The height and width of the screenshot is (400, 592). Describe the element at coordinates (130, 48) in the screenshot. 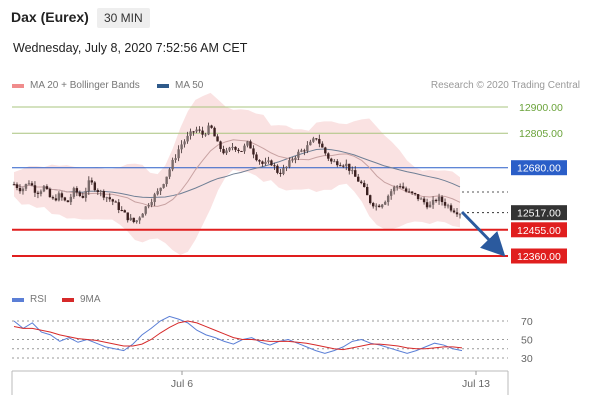

I see `timestamp: Wednesday, July 8, 2020 7:52:56 AM CET` at that location.